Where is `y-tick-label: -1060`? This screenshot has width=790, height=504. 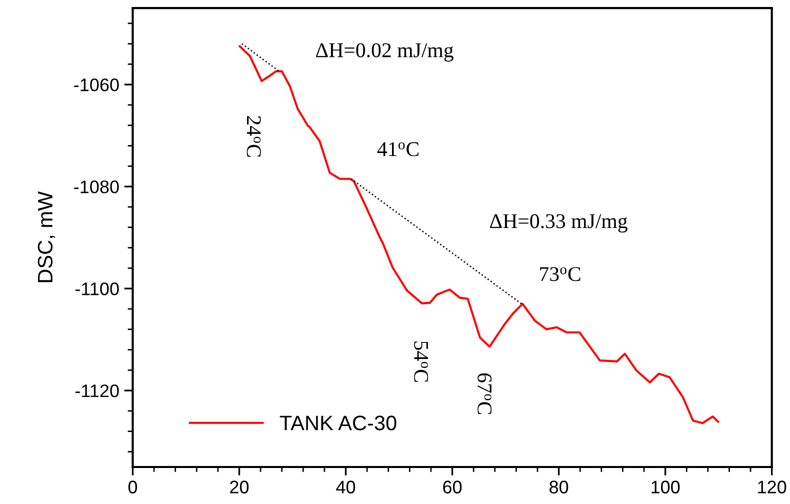 y-tick-label: -1060 is located at coordinates (96, 85).